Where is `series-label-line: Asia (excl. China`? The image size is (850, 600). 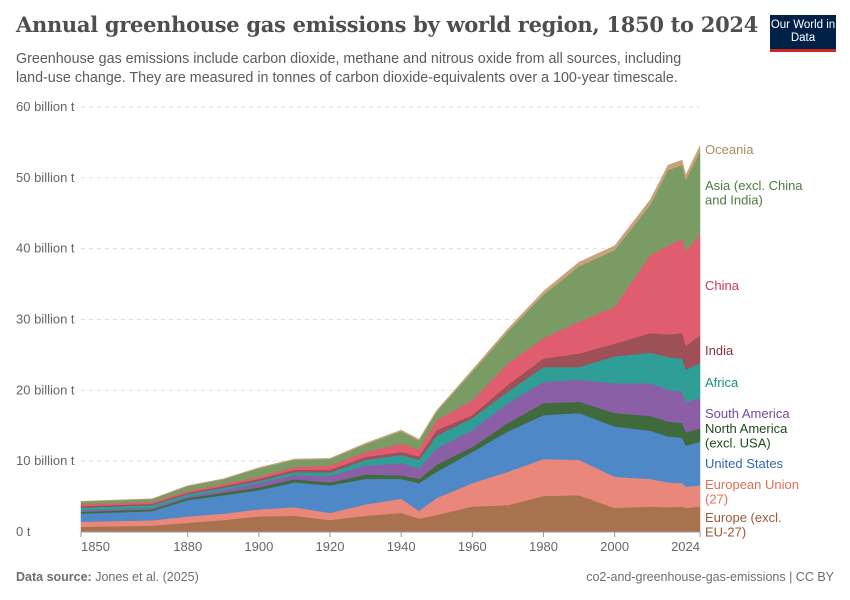 series-label-line: Asia (excl. China is located at coordinates (754, 185).